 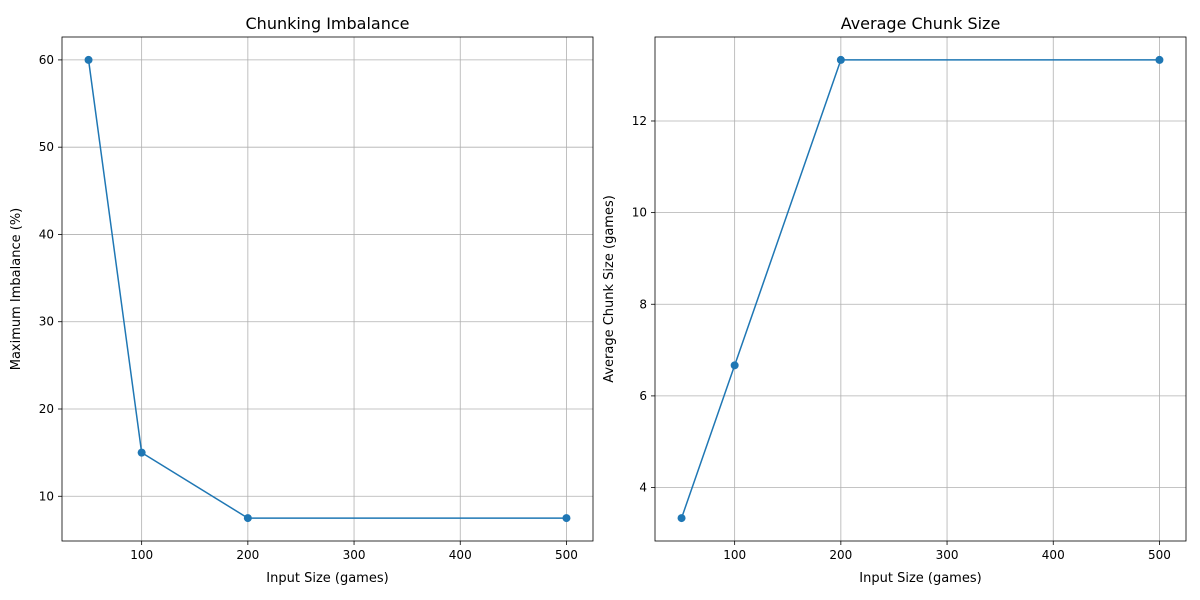 What do you see at coordinates (46, 409) in the screenshot?
I see `y-tick-label: 20` at bounding box center [46, 409].